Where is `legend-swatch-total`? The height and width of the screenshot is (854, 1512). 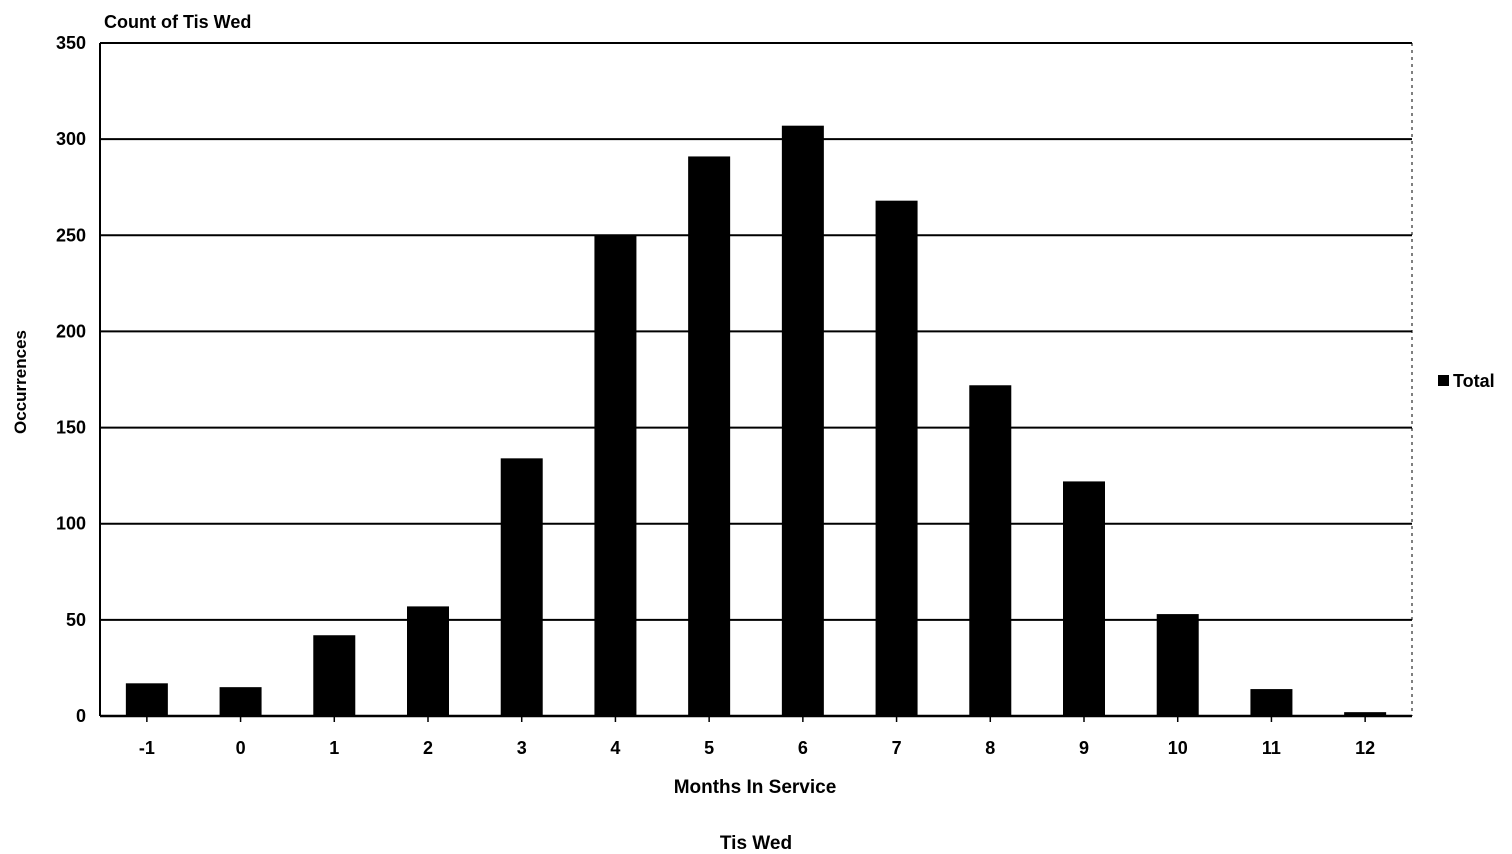
legend-swatch-total is located at coordinates (1443, 380).